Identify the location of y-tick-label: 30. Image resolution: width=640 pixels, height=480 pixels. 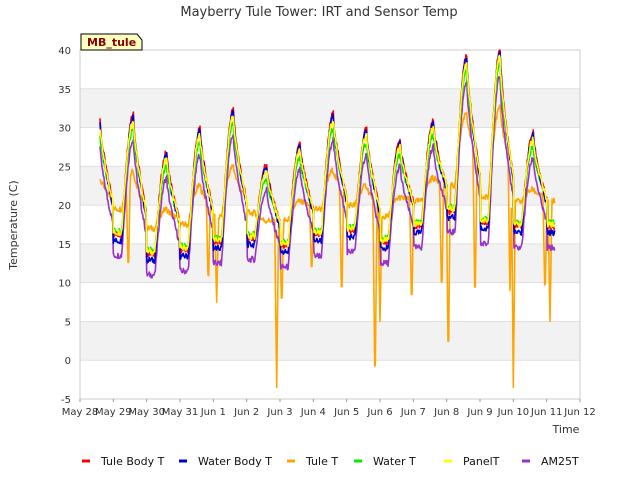
(64, 129).